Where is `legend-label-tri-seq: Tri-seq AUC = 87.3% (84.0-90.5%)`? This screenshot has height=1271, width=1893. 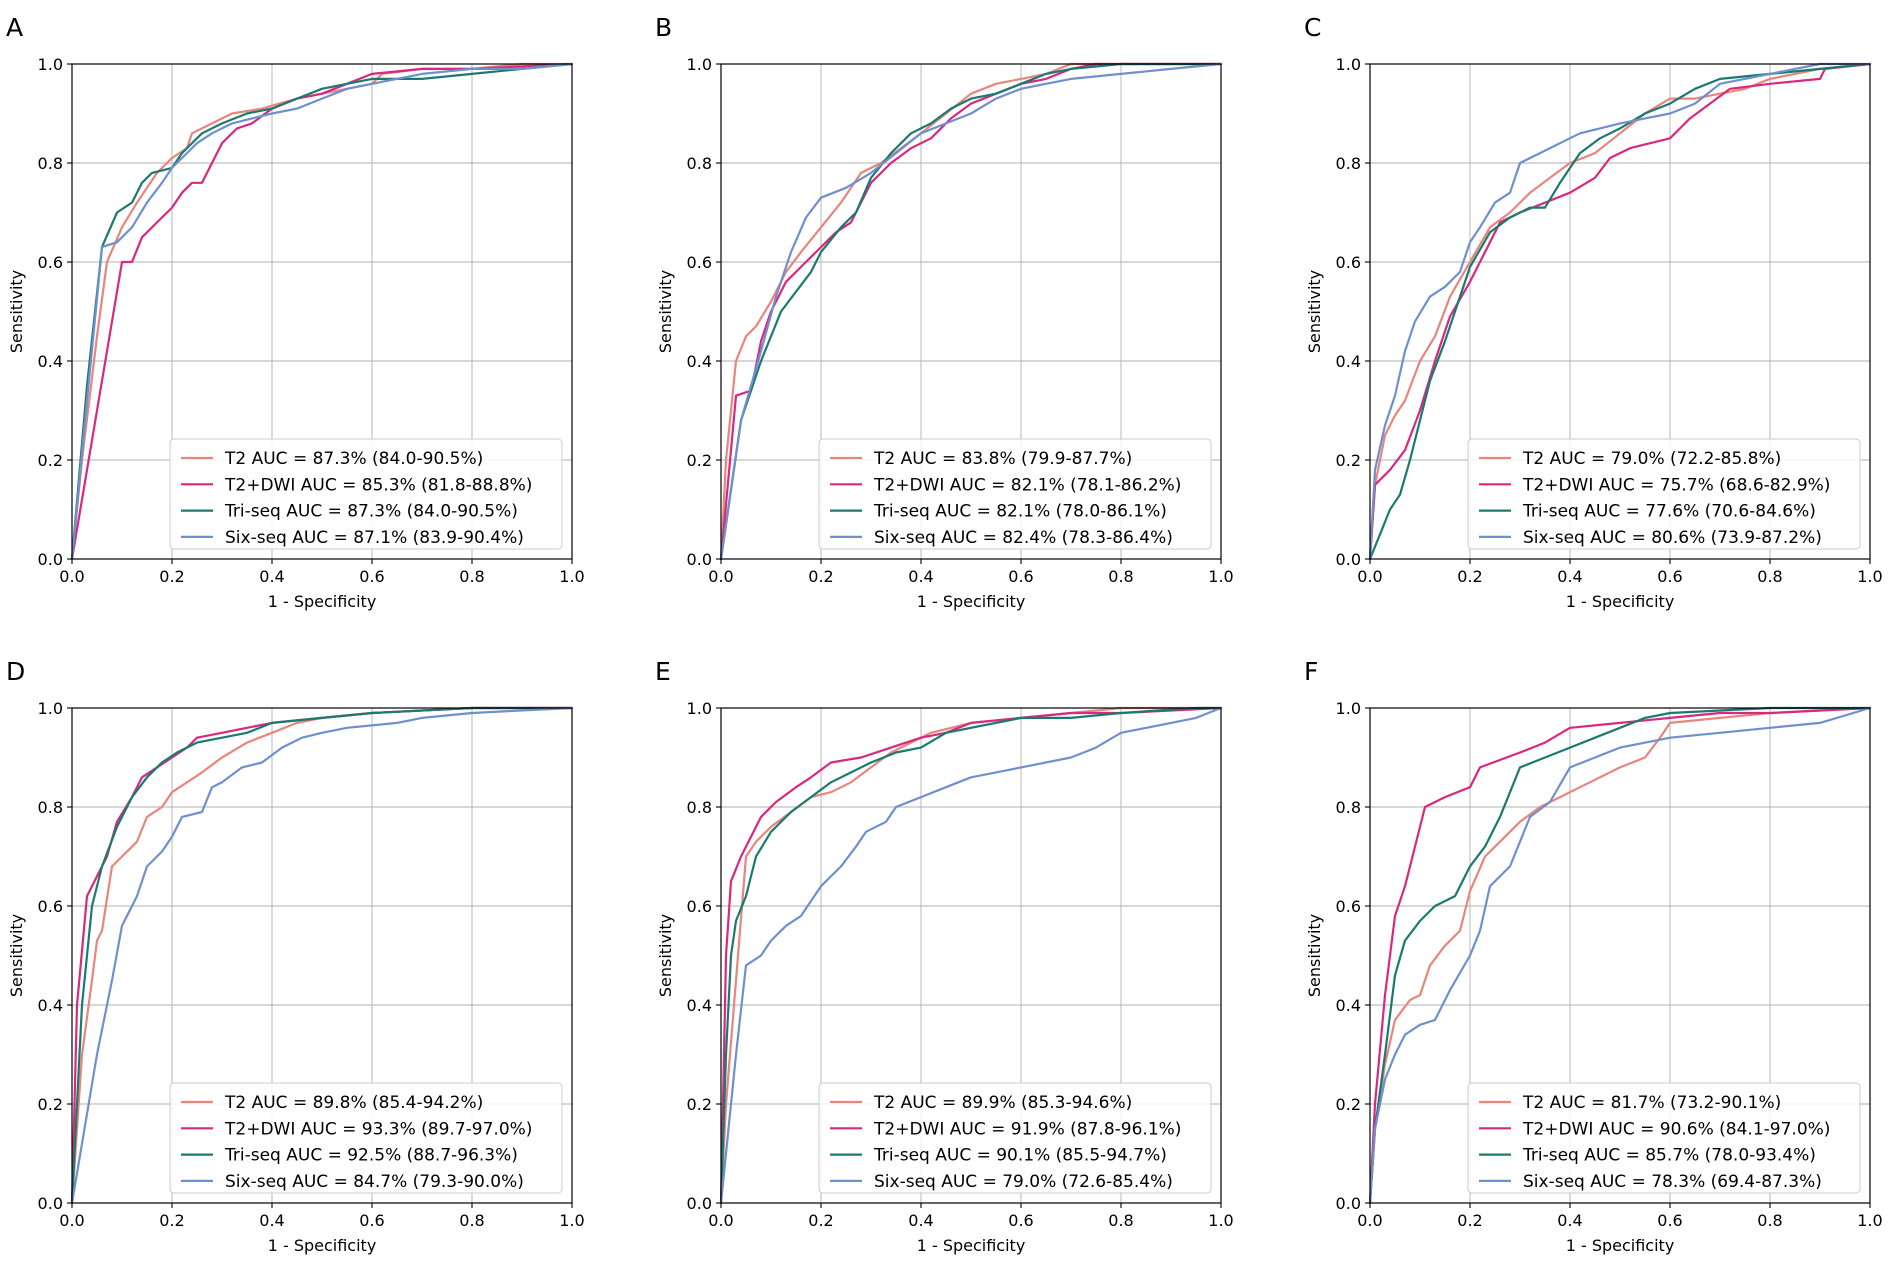
legend-label-tri-seq: Tri-seq AUC = 87.3% (84.0-90.5%) is located at coordinates (371, 512).